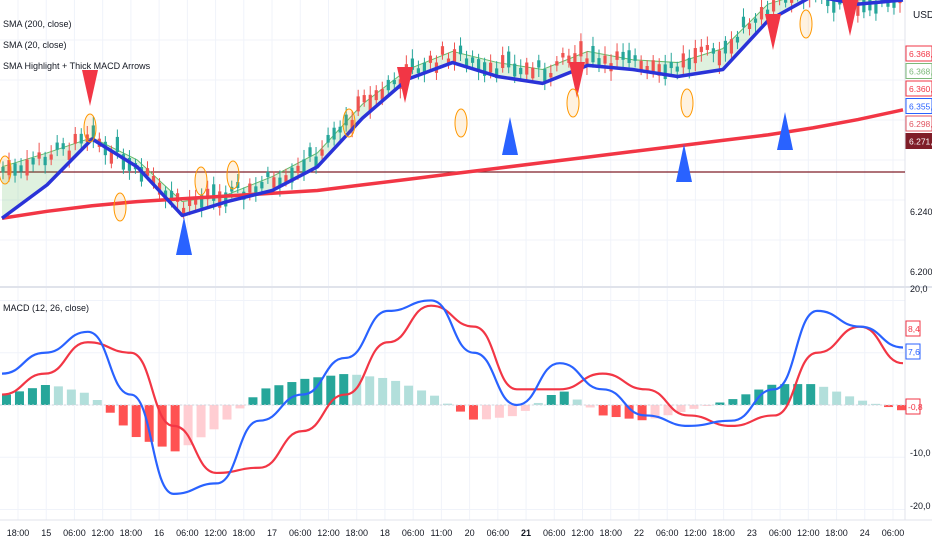 Image resolution: width=932 pixels, height=550 pixels. What do you see at coordinates (46, 308) in the screenshot?
I see `macd-indicator-label: MACD (12, 26, close)` at bounding box center [46, 308].